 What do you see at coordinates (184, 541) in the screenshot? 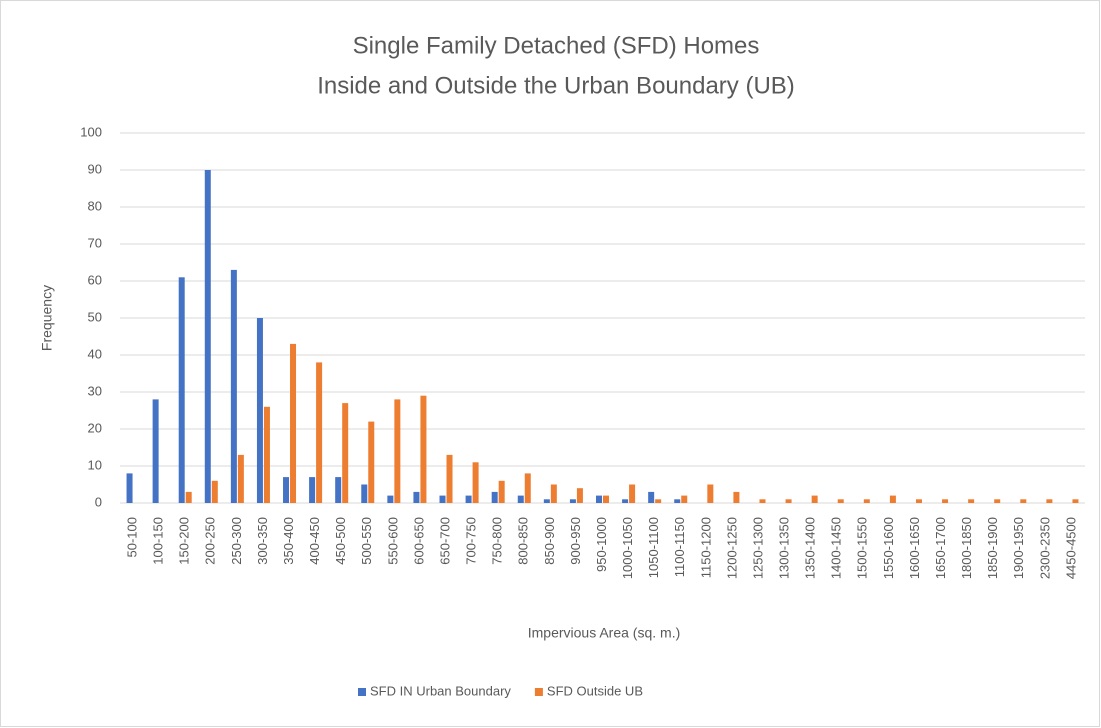
I see `x-tick-label: 150-200` at bounding box center [184, 541].